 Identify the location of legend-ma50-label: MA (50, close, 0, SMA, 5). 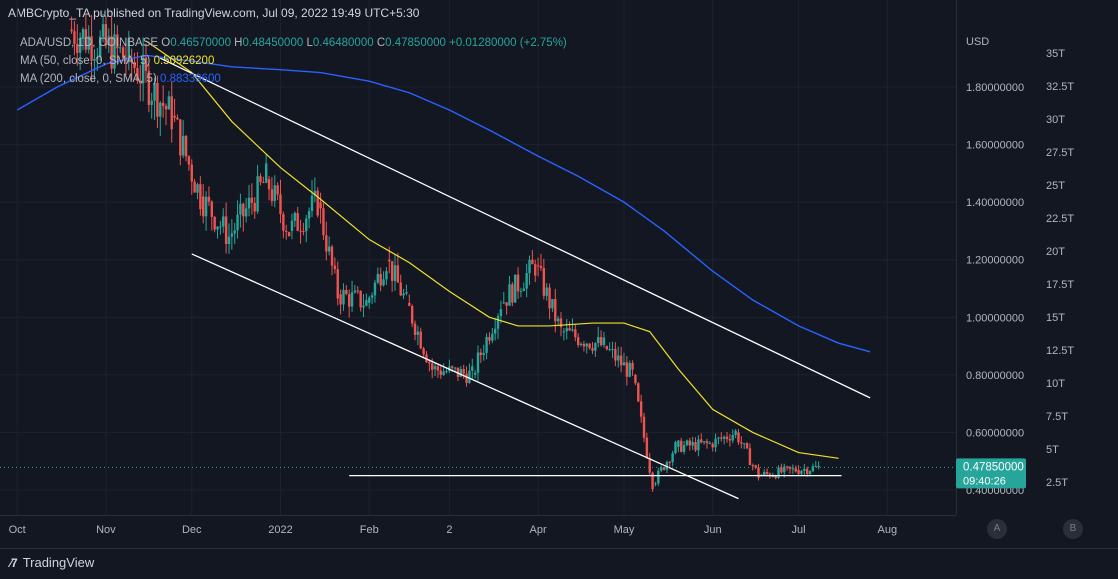
(85, 61).